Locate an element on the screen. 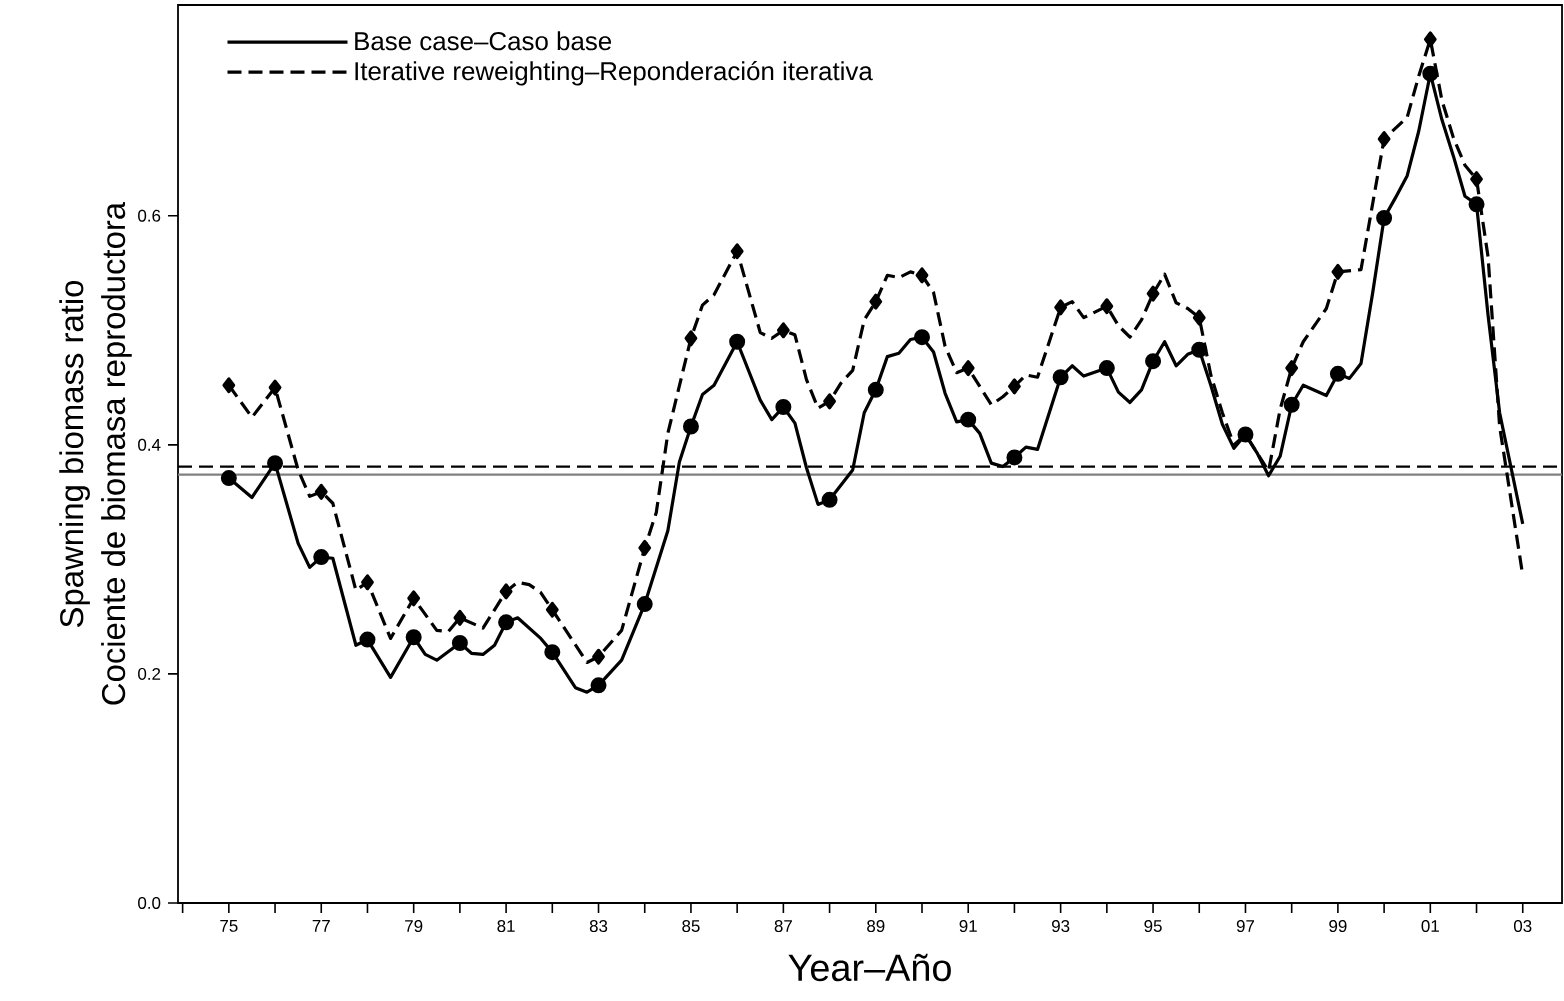 The width and height of the screenshot is (1564, 1001). x-tick-label: 79 is located at coordinates (414, 926).